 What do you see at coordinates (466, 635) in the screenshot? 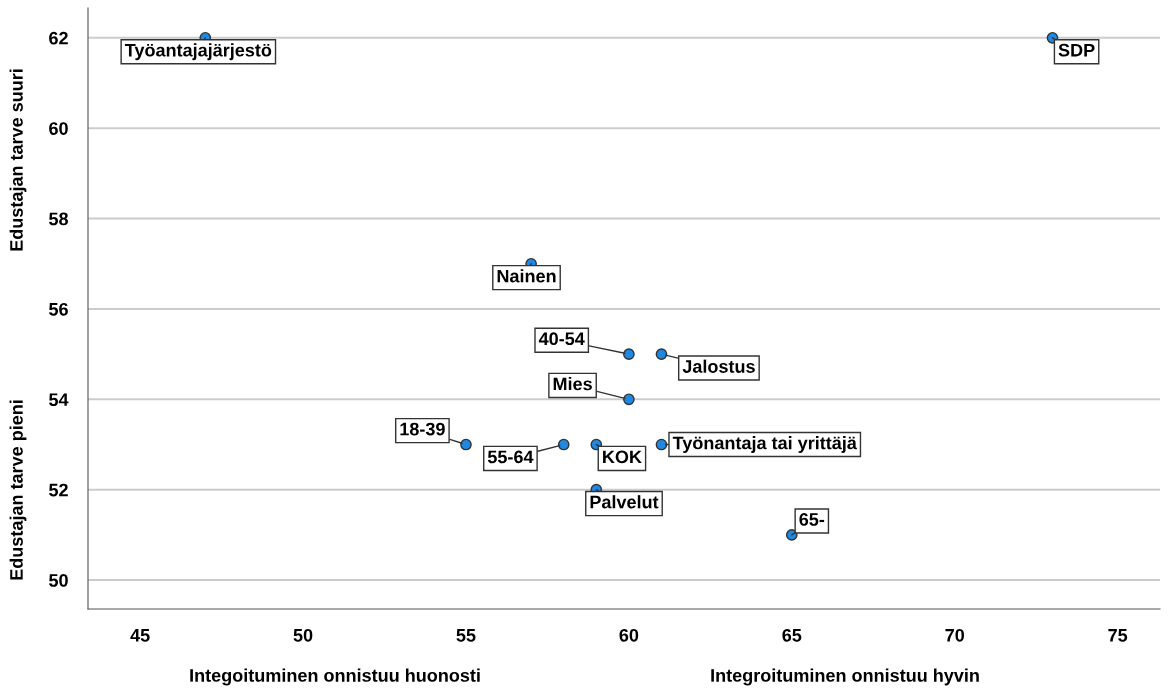
I see `x-tick-label: 55` at bounding box center [466, 635].